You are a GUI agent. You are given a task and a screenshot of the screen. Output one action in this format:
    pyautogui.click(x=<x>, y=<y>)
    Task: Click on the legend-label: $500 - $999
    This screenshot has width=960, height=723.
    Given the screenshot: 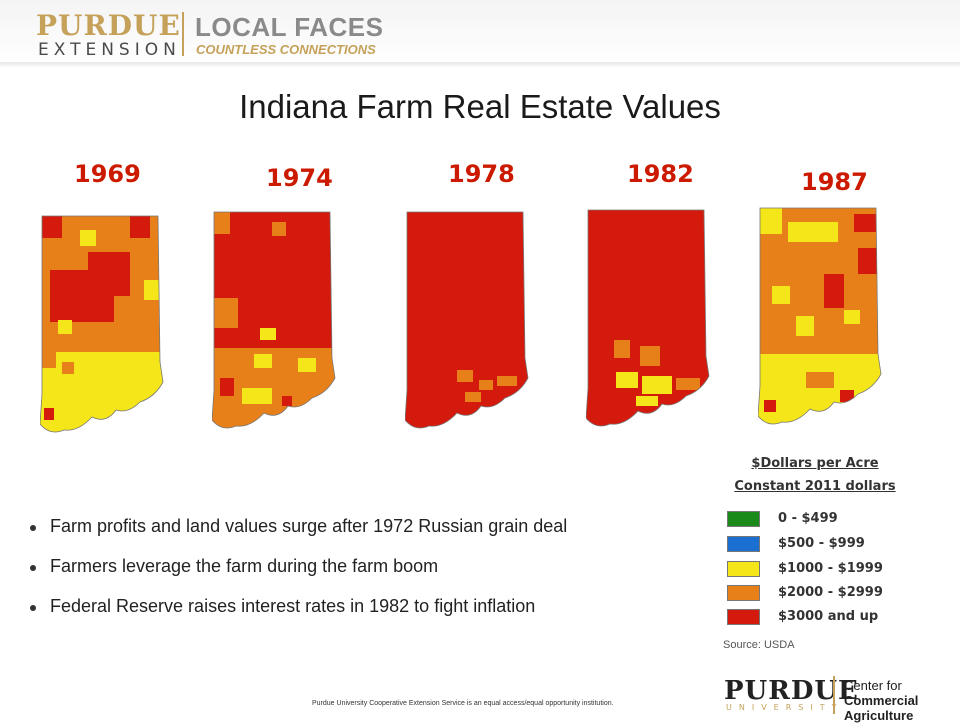 What is the action you would take?
    pyautogui.click(x=821, y=543)
    